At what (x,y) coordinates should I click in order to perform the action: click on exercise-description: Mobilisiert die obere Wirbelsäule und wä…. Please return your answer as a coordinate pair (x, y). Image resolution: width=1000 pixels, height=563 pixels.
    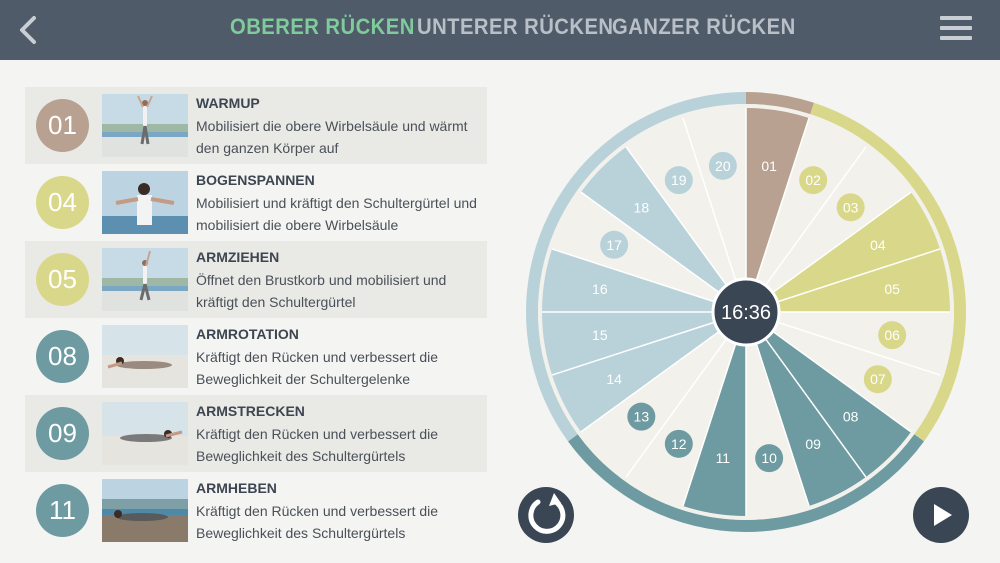
    Looking at the image, I should click on (332, 137).